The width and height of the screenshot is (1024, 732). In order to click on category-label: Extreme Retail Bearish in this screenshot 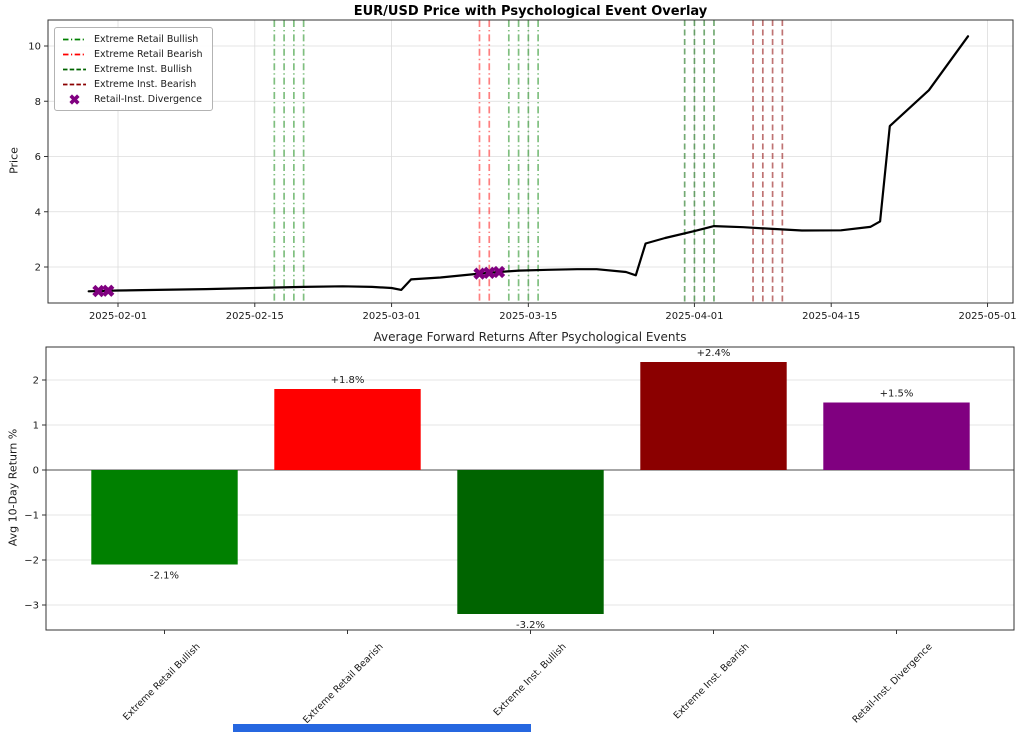, I will do `click(343, 683)`.